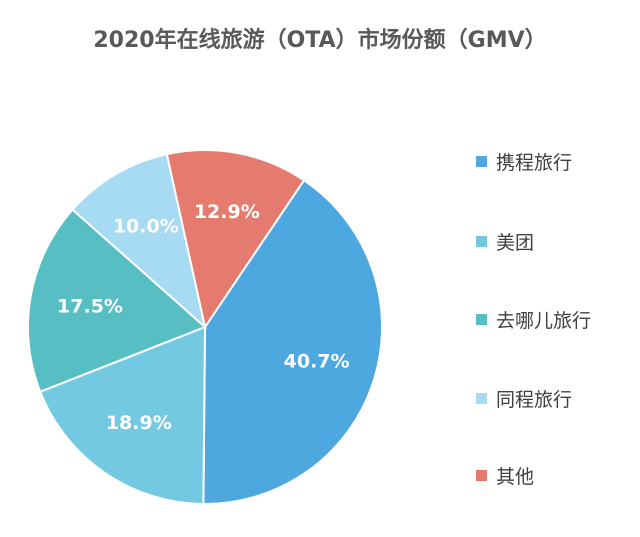 This screenshot has height=537, width=640. Describe the element at coordinates (227, 212) in the screenshot. I see `data-label-other: 12.9%` at that location.